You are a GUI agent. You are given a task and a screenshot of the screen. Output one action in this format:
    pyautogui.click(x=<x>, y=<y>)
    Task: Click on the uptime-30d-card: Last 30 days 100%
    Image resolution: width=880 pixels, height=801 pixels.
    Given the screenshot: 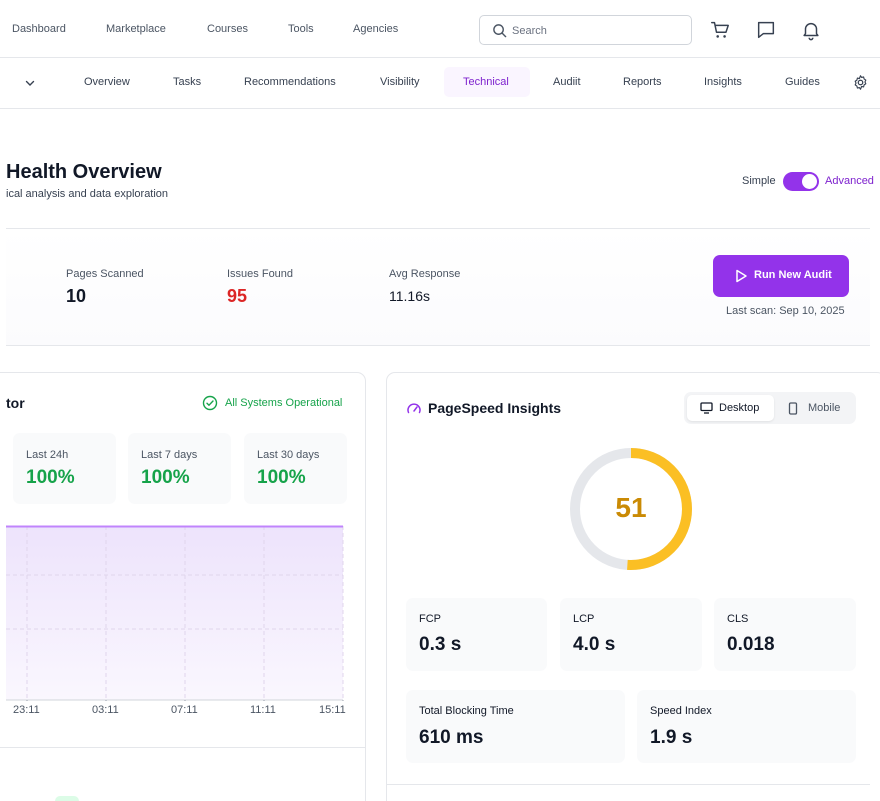 What is the action you would take?
    pyautogui.click(x=295, y=468)
    